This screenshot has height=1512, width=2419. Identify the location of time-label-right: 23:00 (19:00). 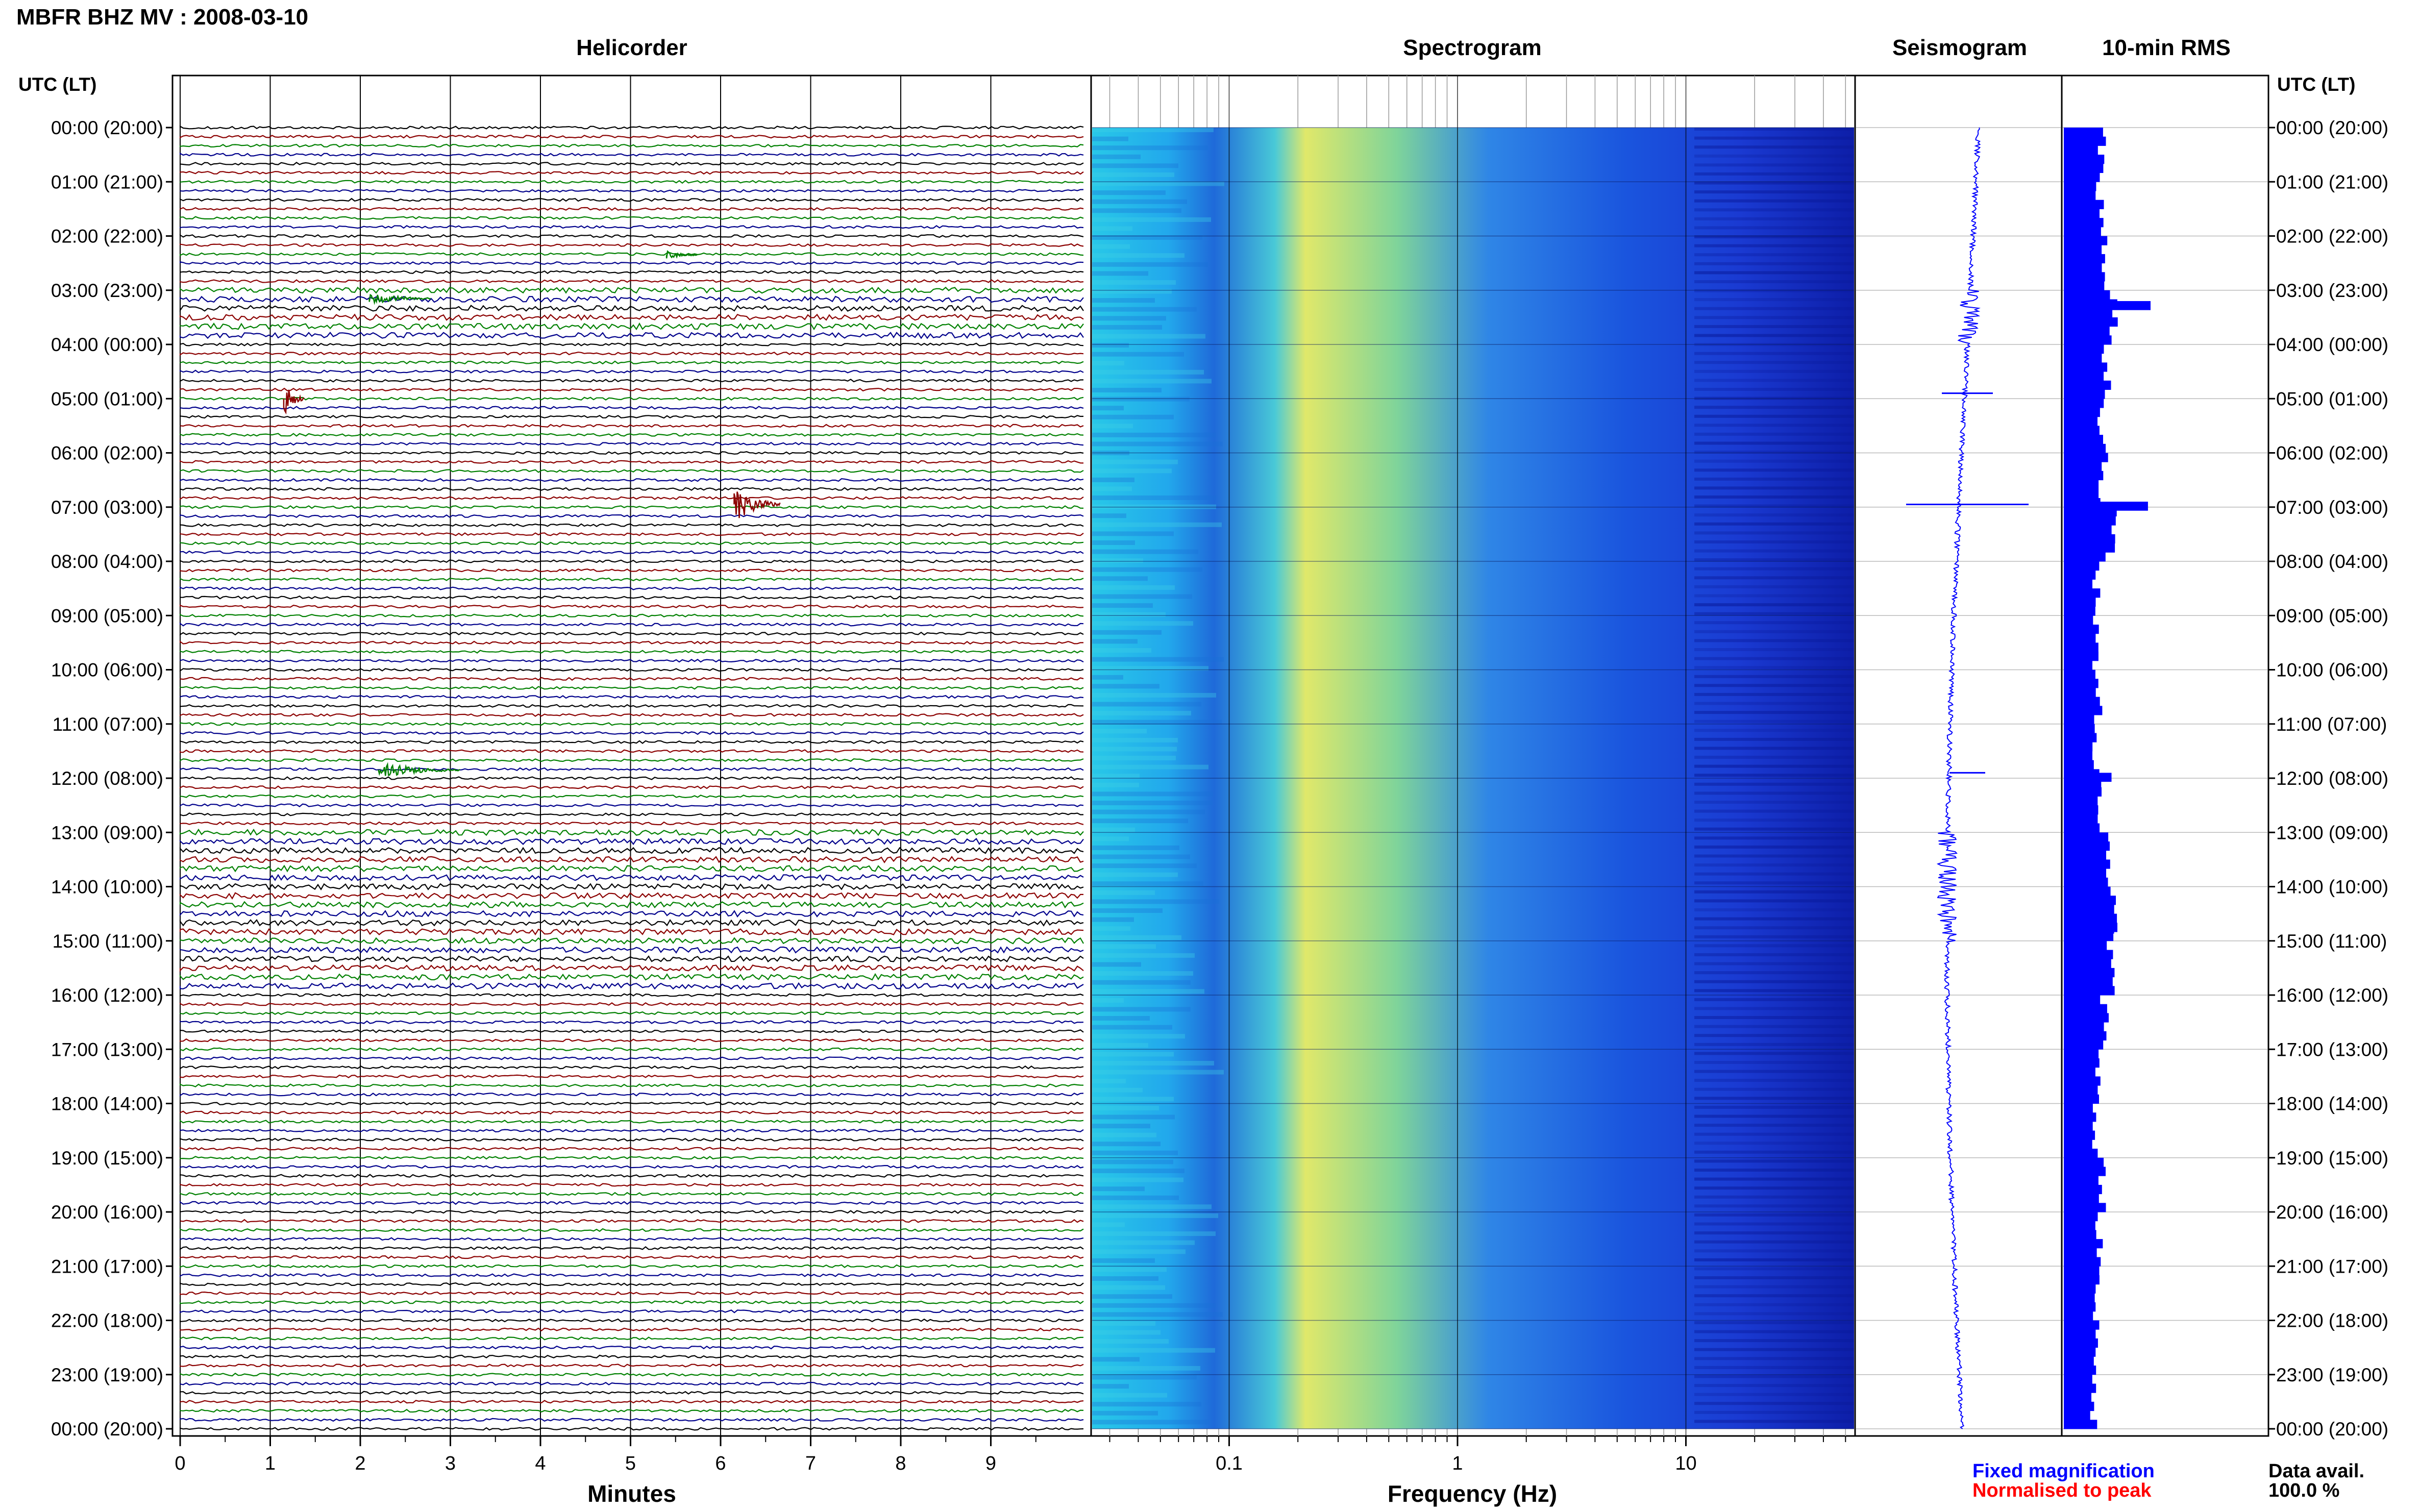
(2332, 1375).